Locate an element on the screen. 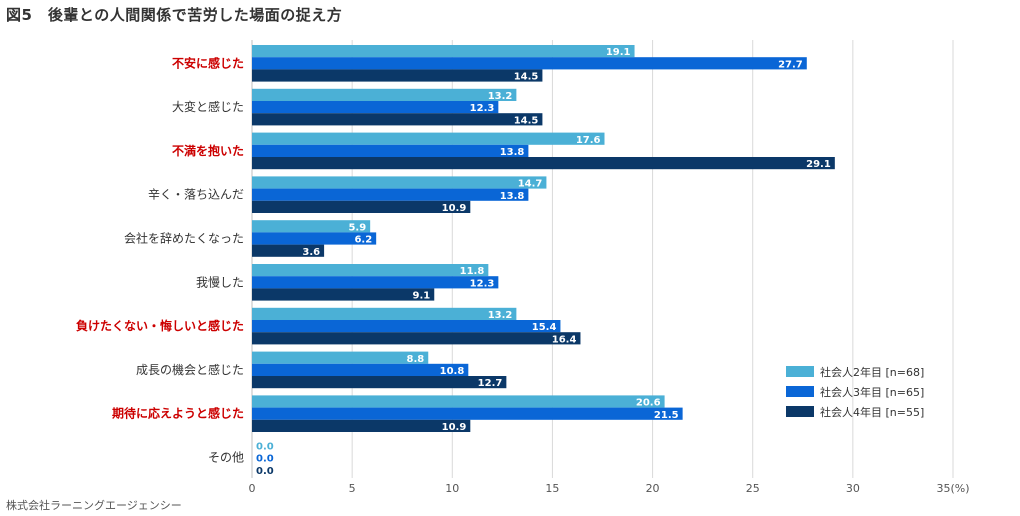 The width and height of the screenshot is (1020, 516). data-label: 14.7 is located at coordinates (530, 184).